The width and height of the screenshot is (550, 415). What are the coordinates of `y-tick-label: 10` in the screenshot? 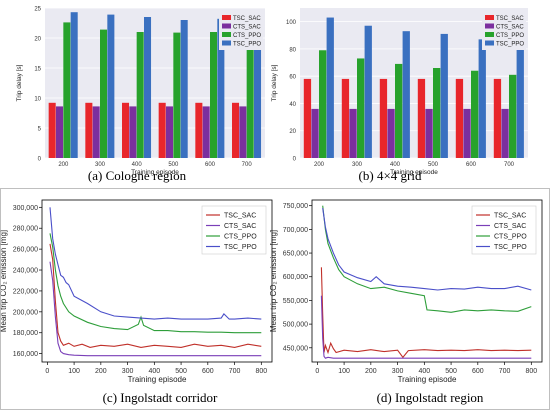 It's located at (37, 100).